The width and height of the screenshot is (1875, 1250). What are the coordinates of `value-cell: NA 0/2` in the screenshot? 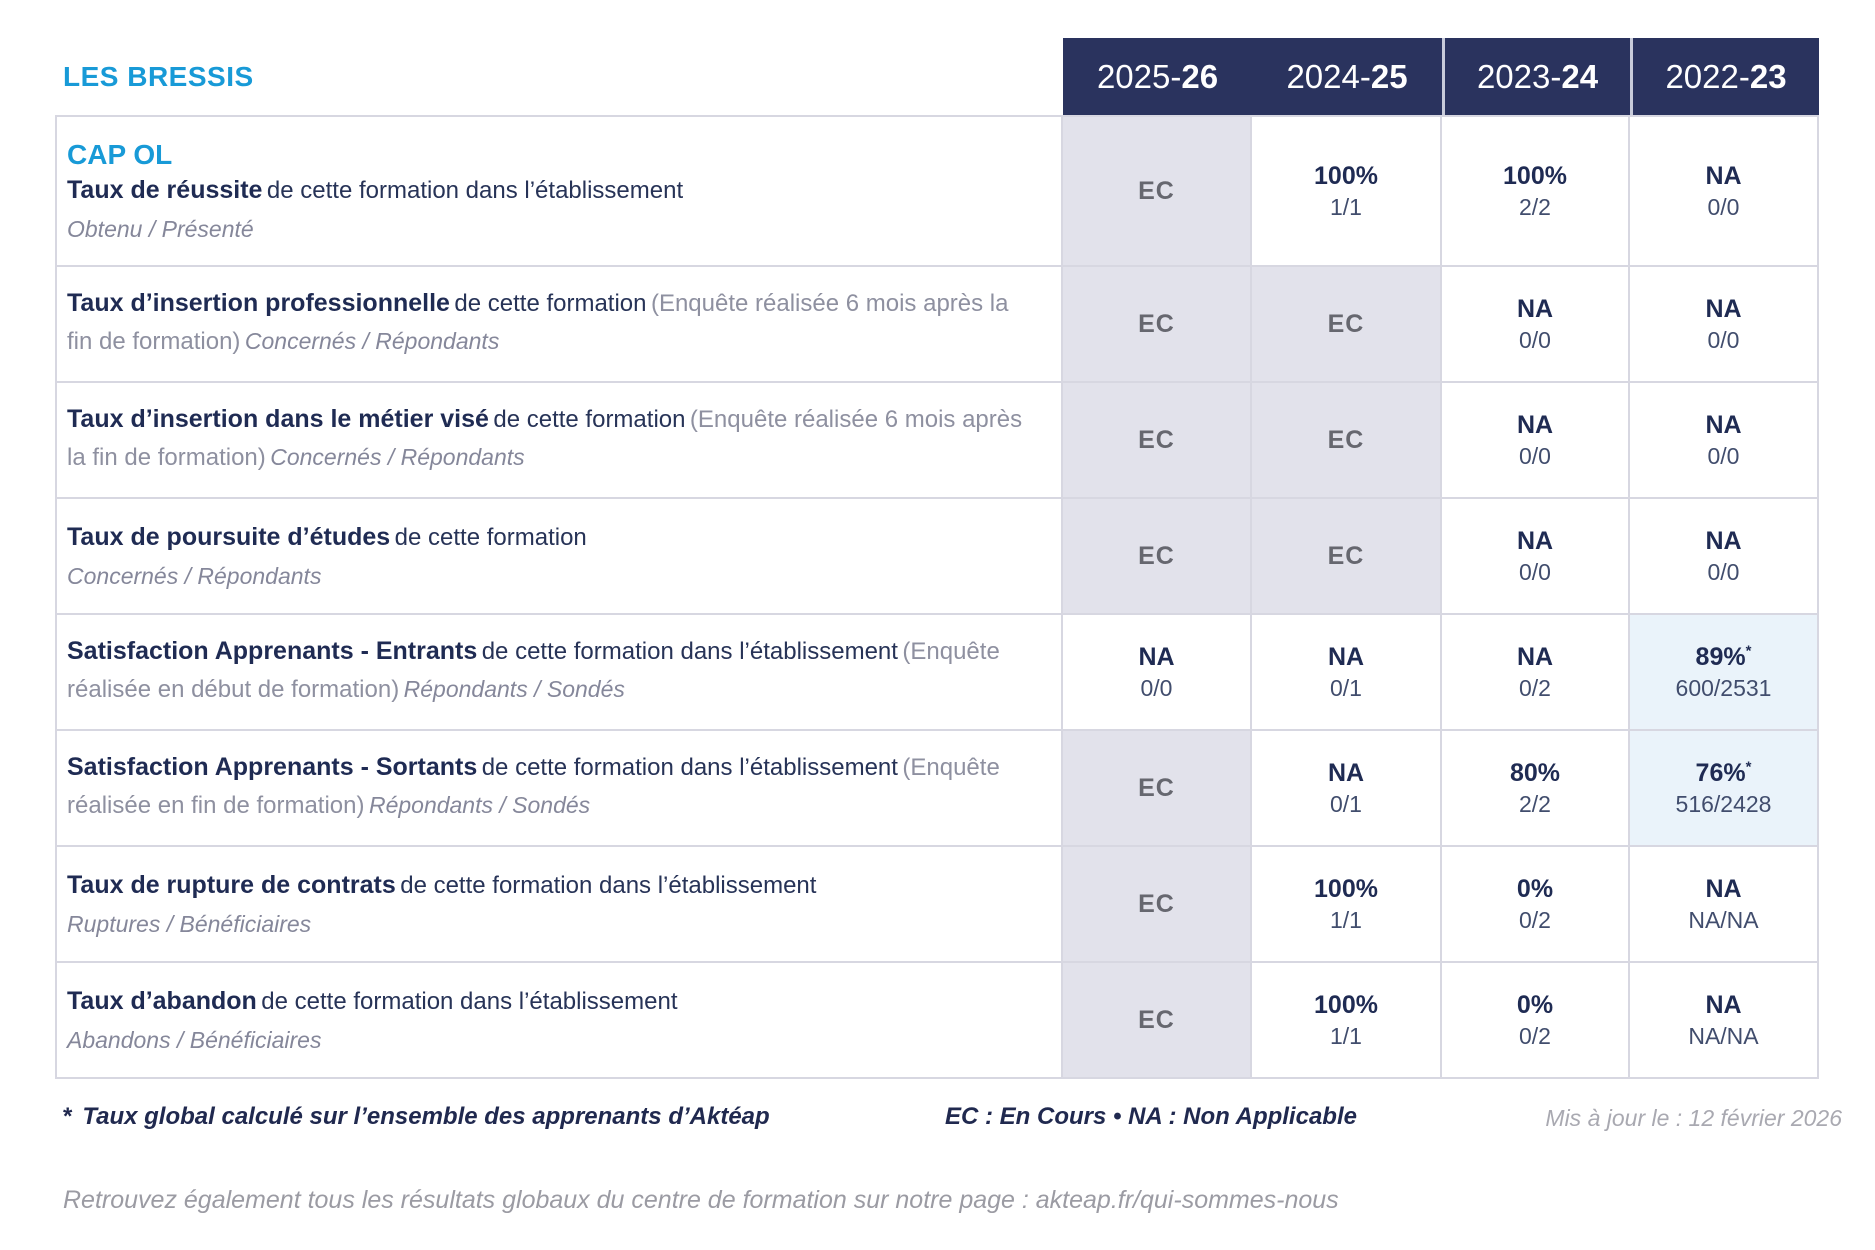 It's located at (1536, 673).